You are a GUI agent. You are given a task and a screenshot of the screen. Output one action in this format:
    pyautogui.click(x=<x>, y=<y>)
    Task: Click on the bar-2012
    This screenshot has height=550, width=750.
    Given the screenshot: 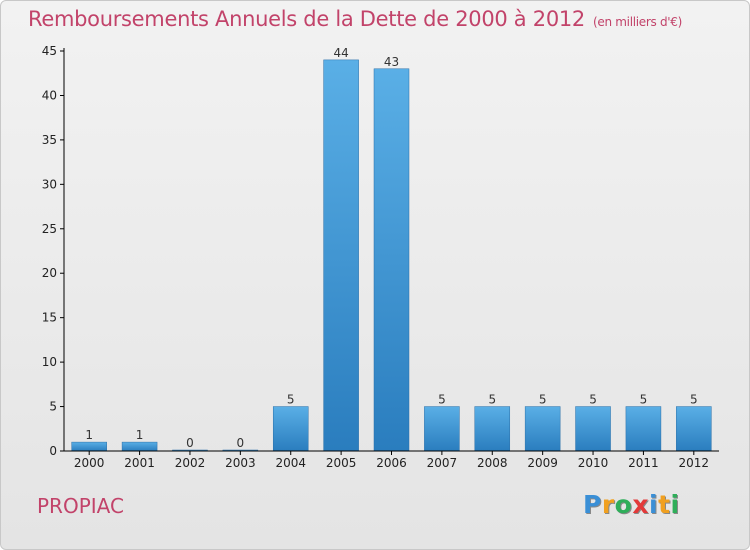 What is the action you would take?
    pyautogui.click(x=694, y=429)
    